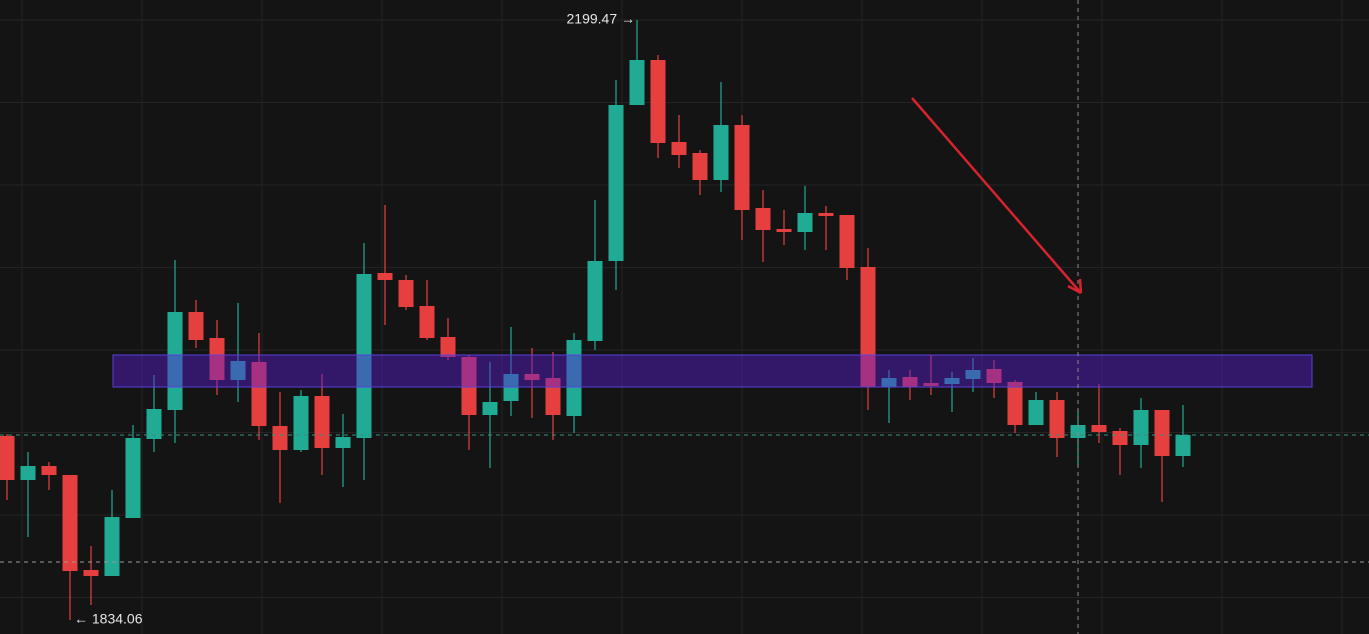 The height and width of the screenshot is (634, 1369). What do you see at coordinates (712, 371) in the screenshot?
I see `zone` at bounding box center [712, 371].